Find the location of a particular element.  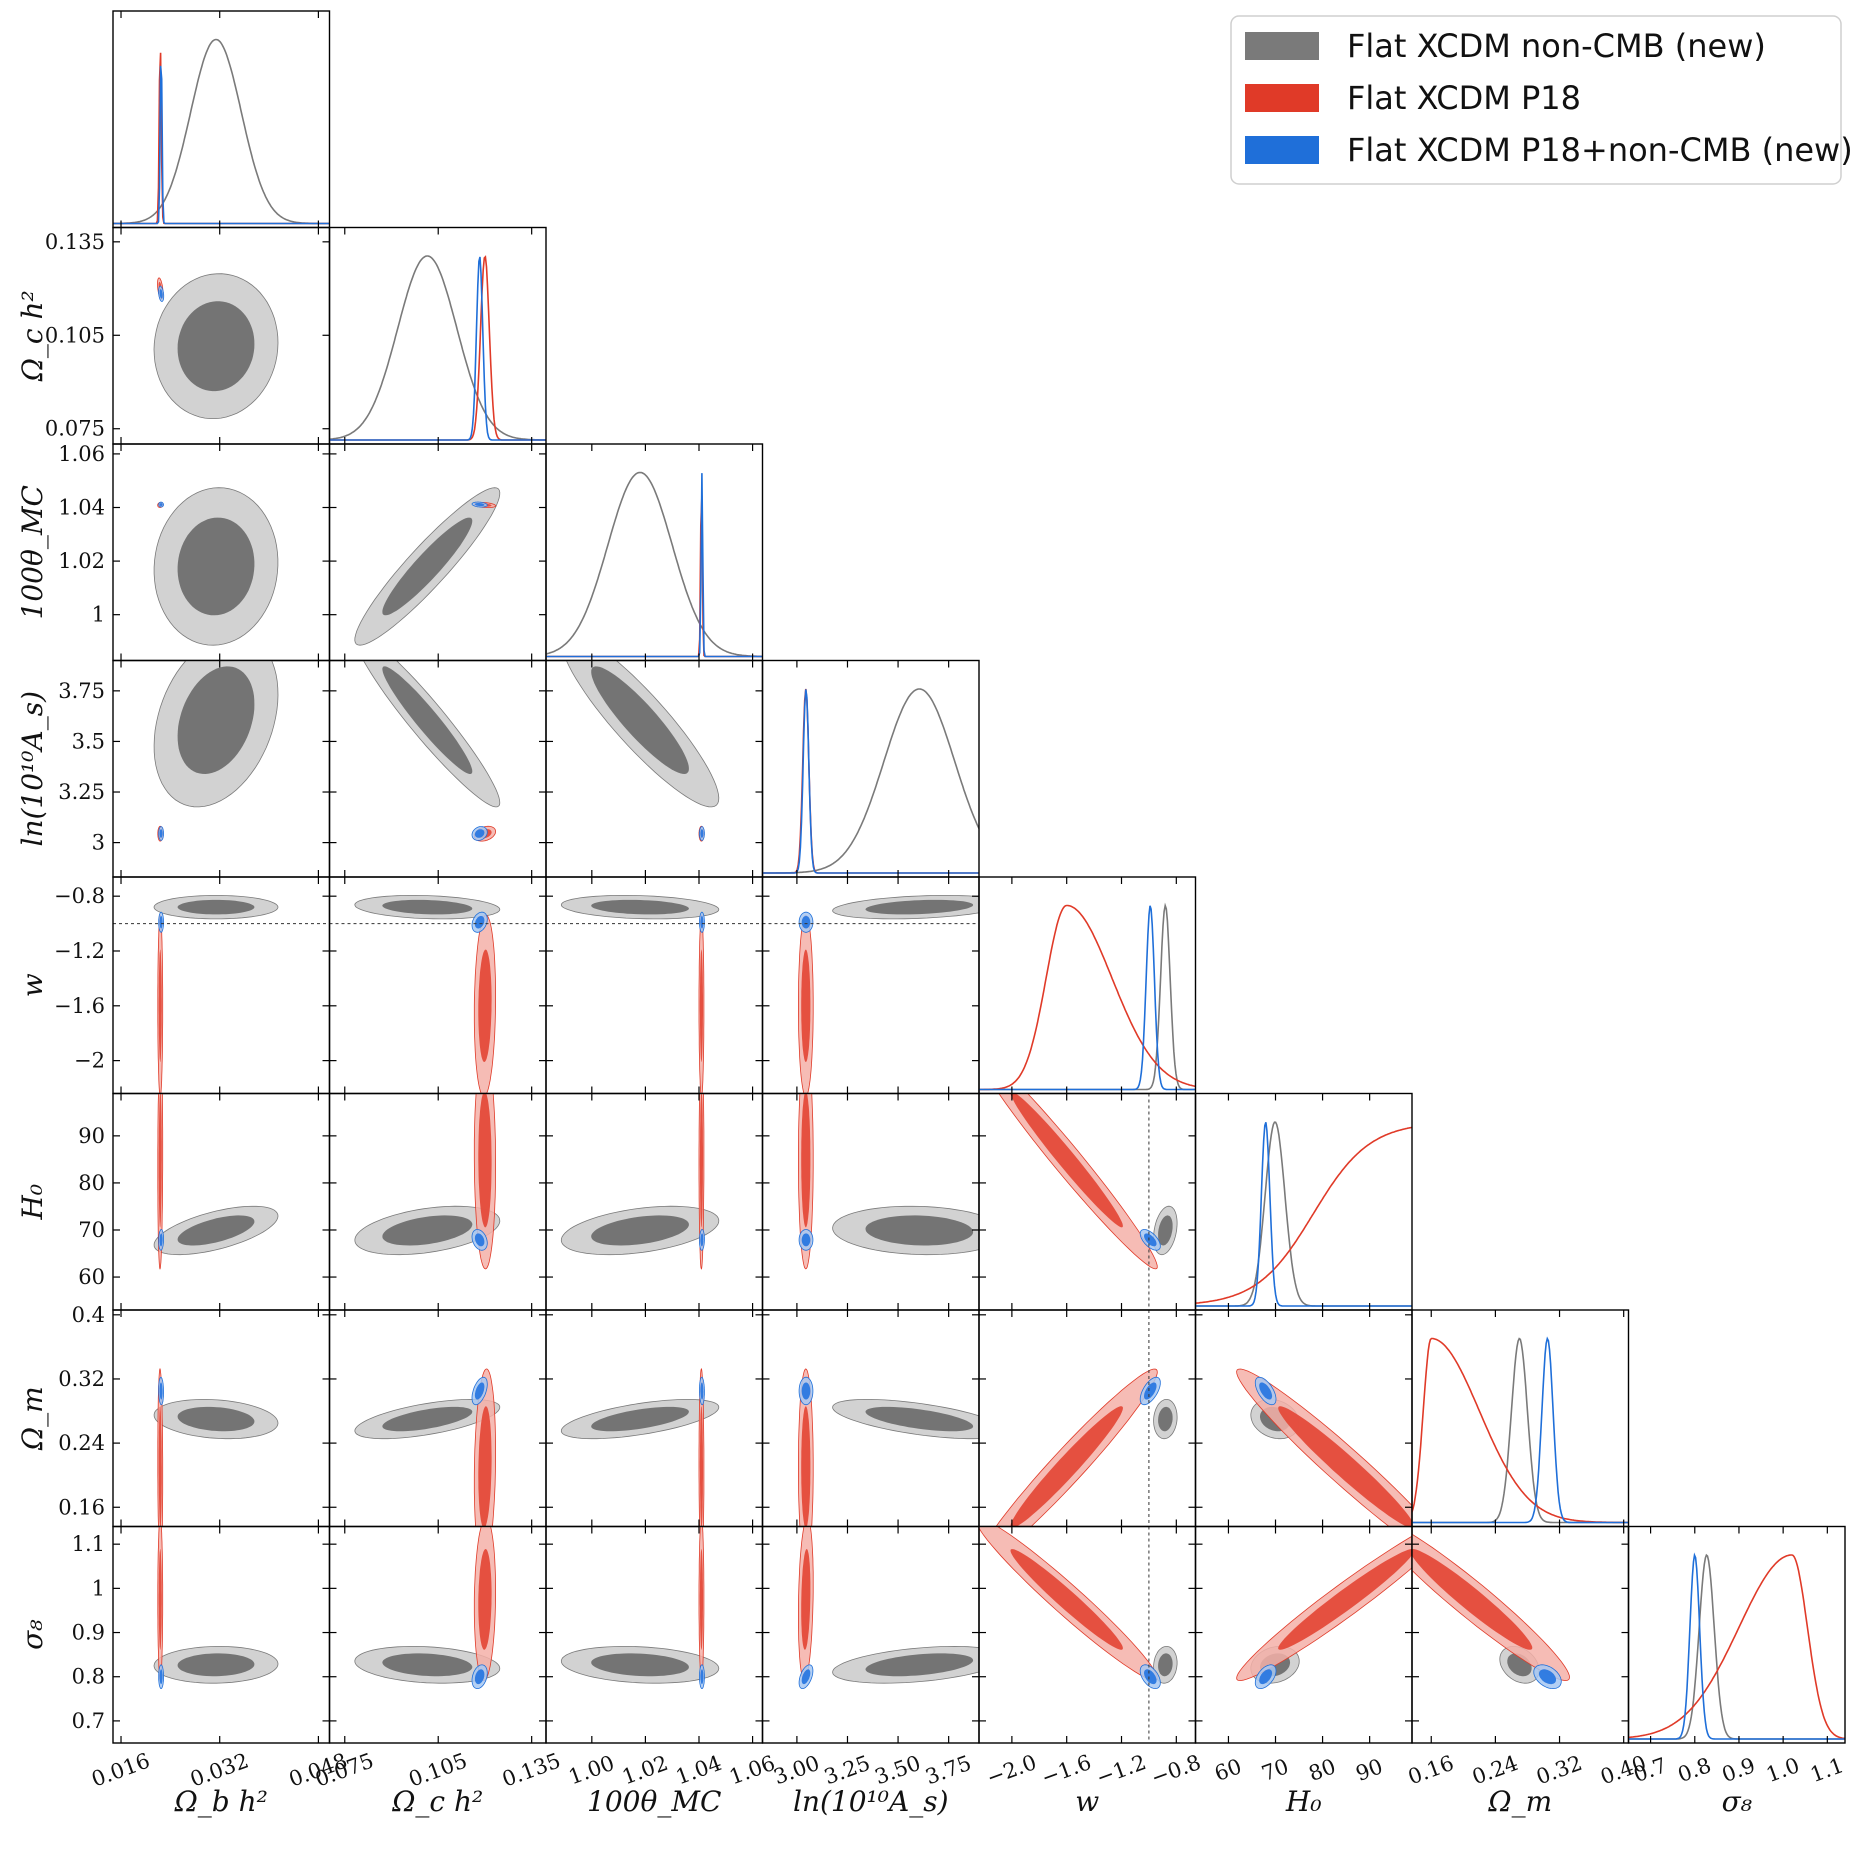

y-tick-label: 0.9 is located at coordinates (88, 1633).